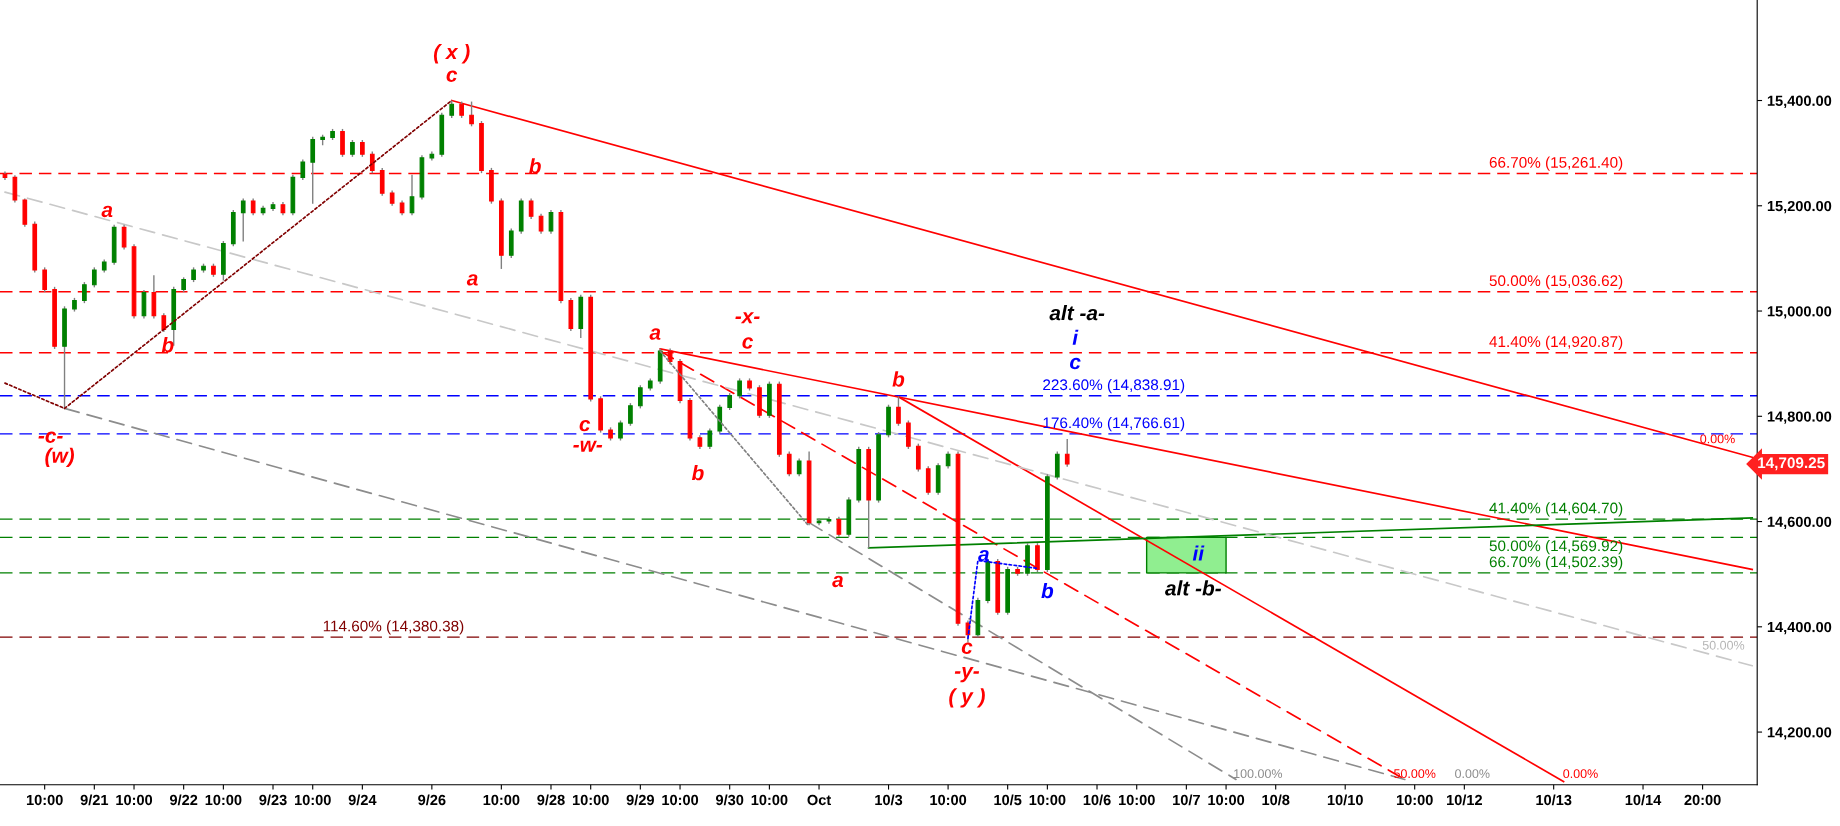 This screenshot has height=826, width=1840. I want to click on annotation: ( y ), so click(967, 698).